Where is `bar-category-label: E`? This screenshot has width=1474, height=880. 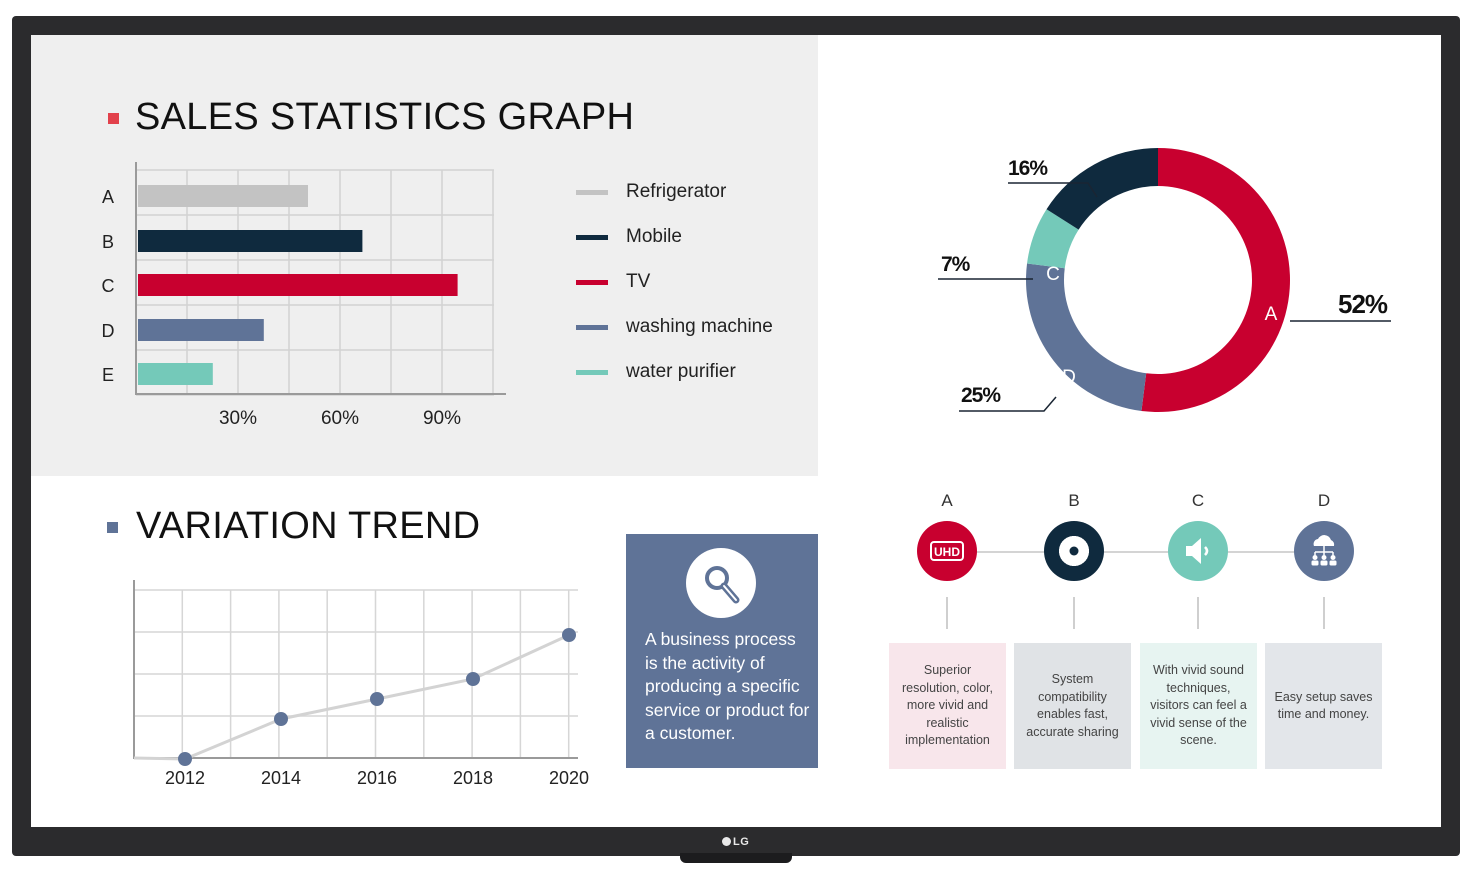
bar-category-label: E is located at coordinates (108, 375).